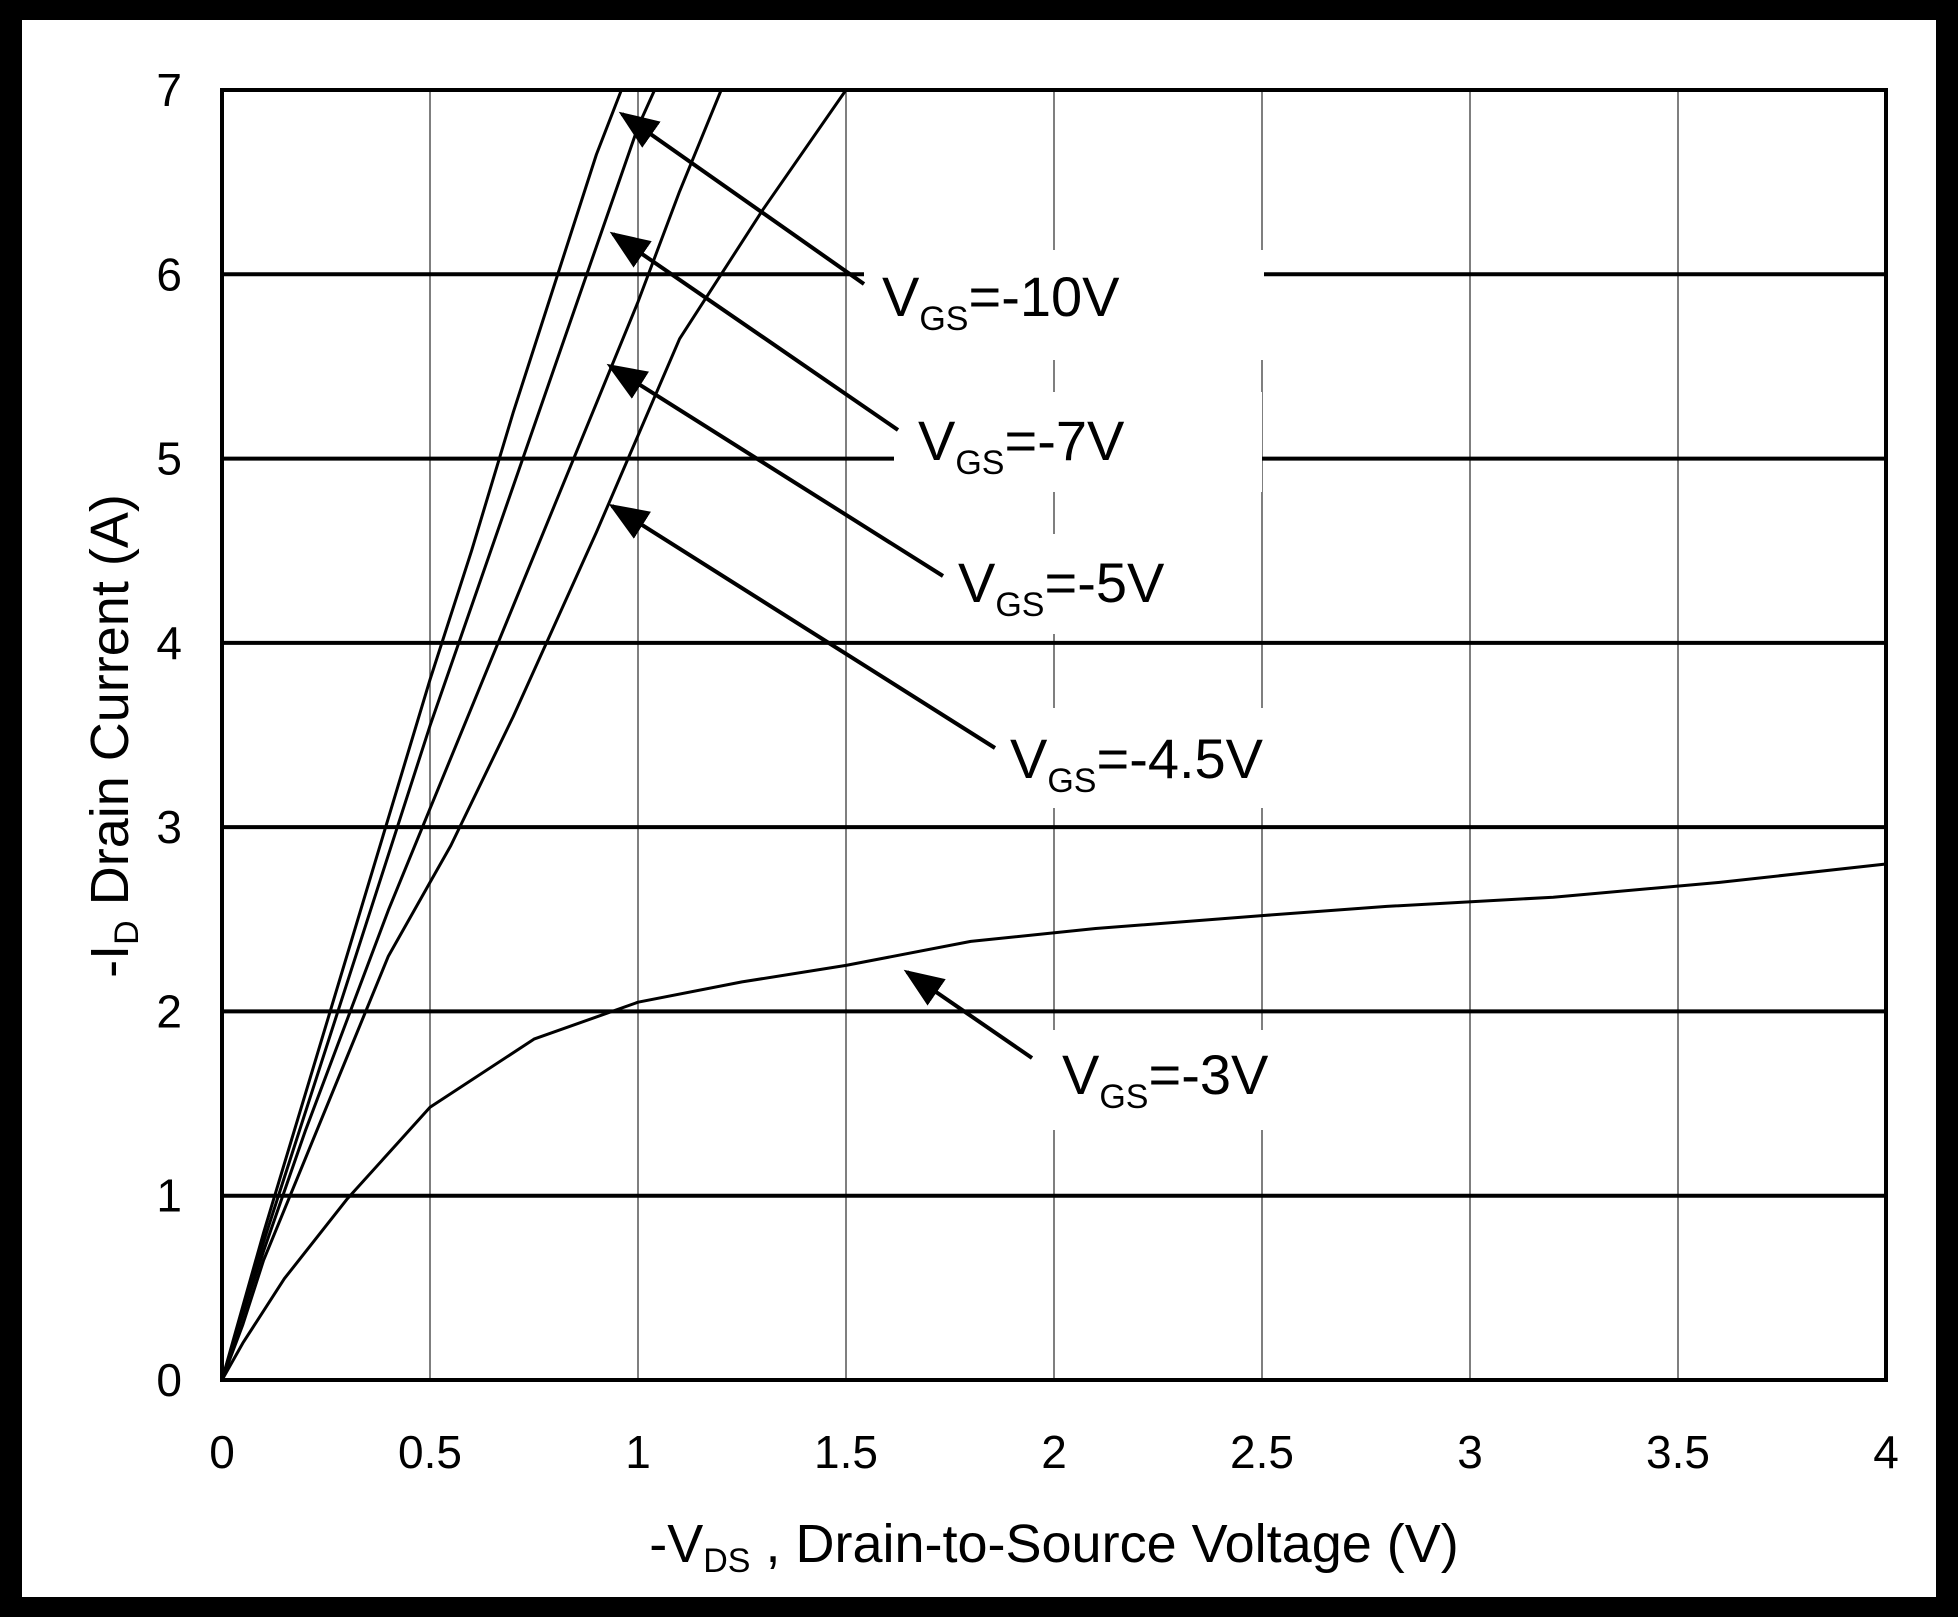  I want to click on y-tick-label: 4, so click(169, 643).